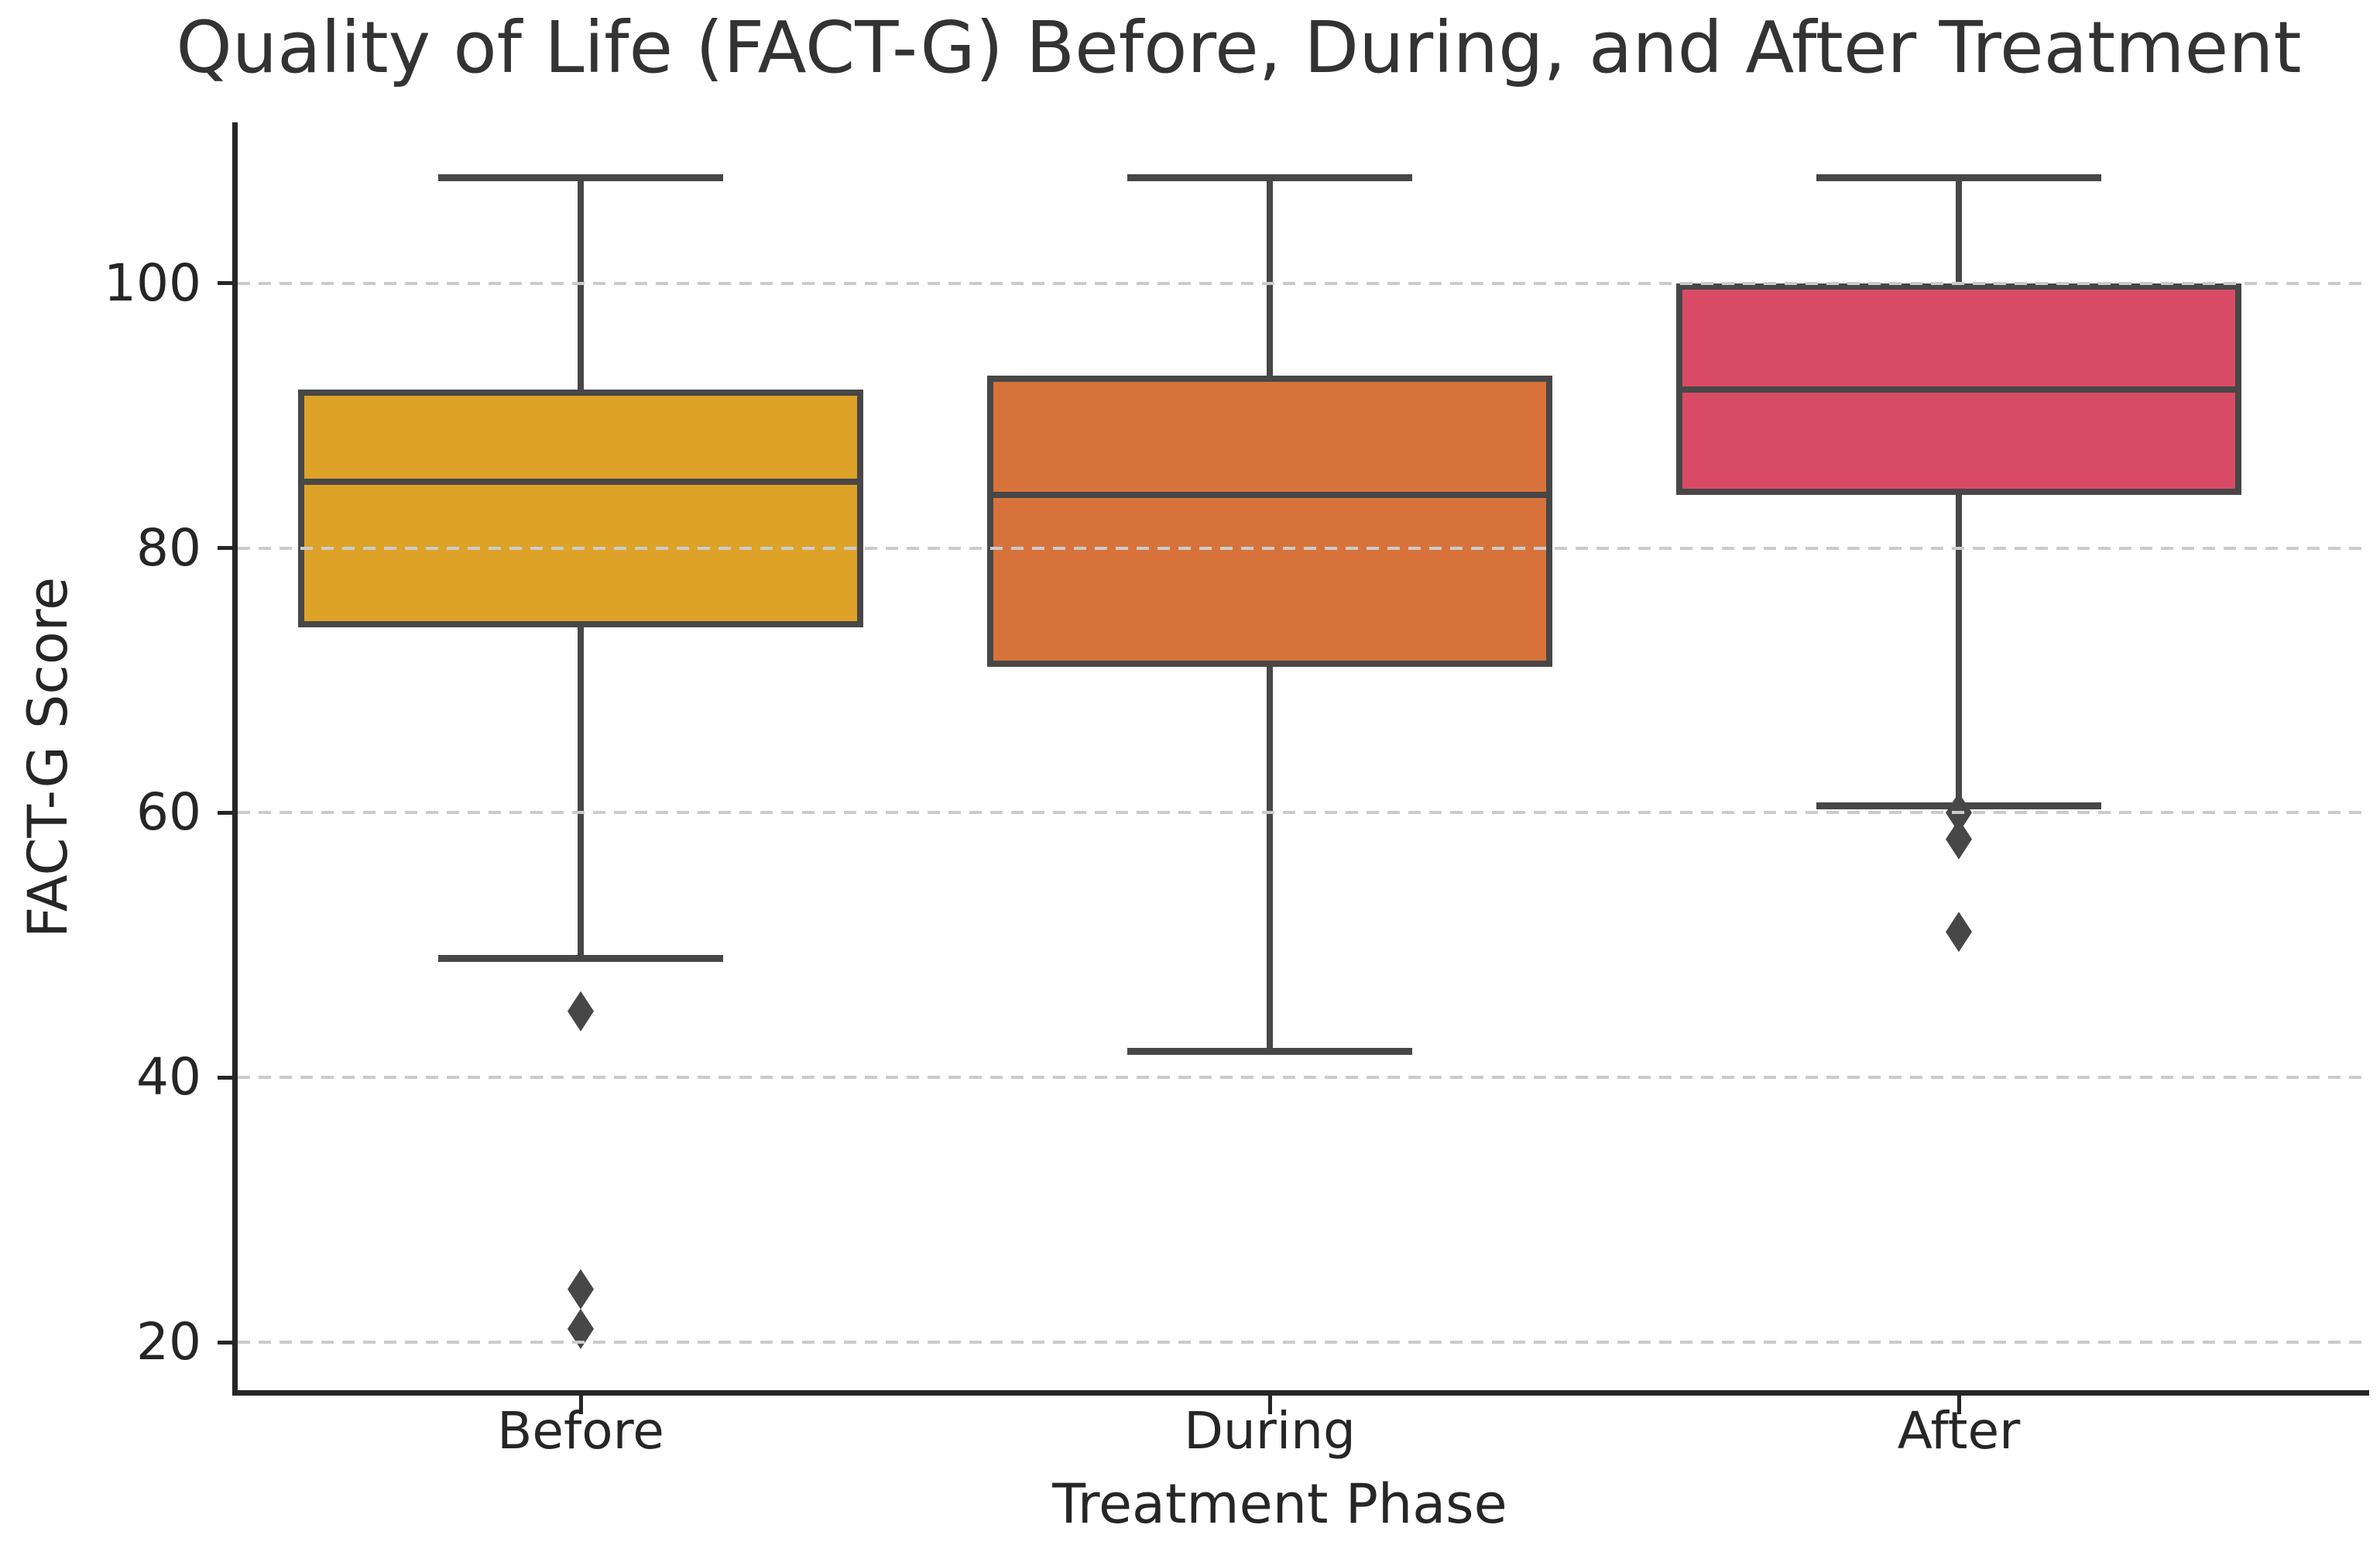  Describe the element at coordinates (1959, 230) in the screenshot. I see `whisker-upper-after` at that location.